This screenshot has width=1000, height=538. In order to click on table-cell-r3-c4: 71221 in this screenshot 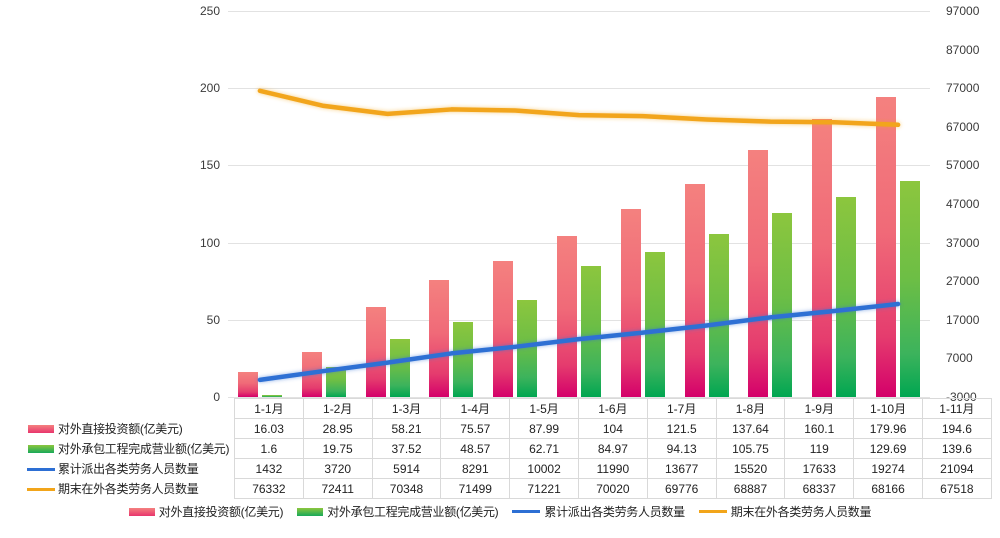, I will do `click(544, 488)`.